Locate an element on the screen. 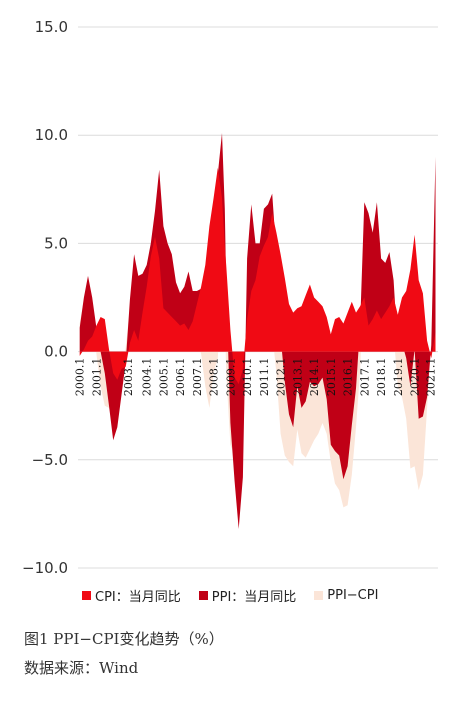  y-tick-label: −10.0 is located at coordinates (45, 568).